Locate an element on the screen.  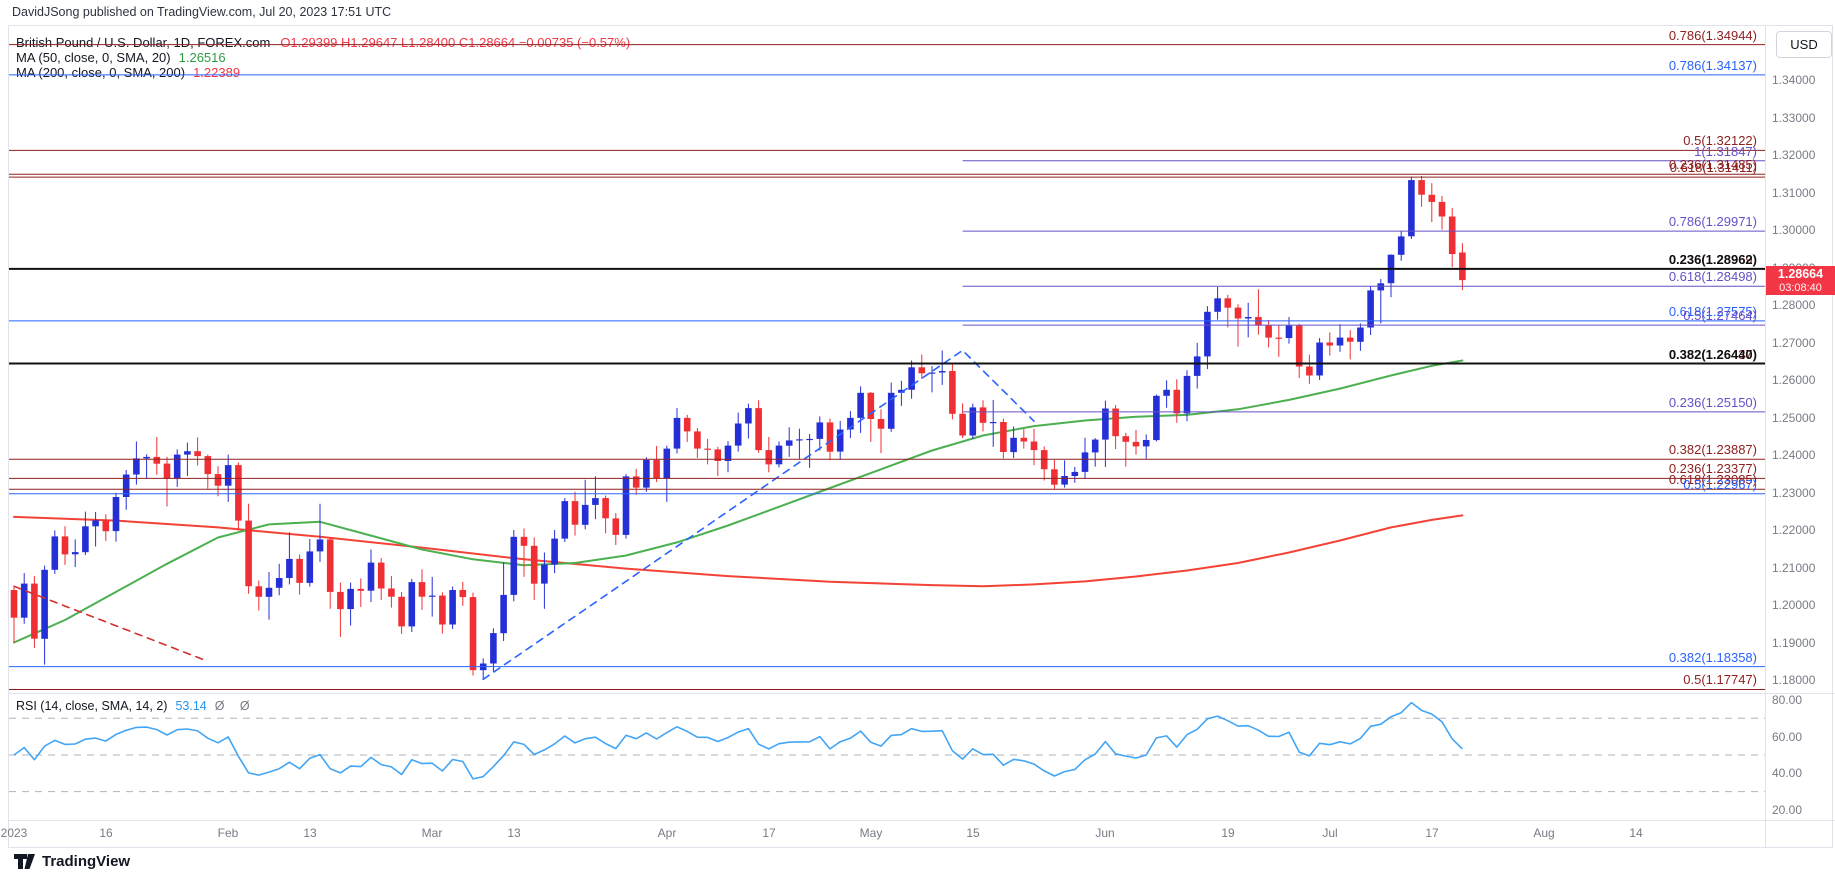
time-tick-label: 16 is located at coordinates (106, 833).